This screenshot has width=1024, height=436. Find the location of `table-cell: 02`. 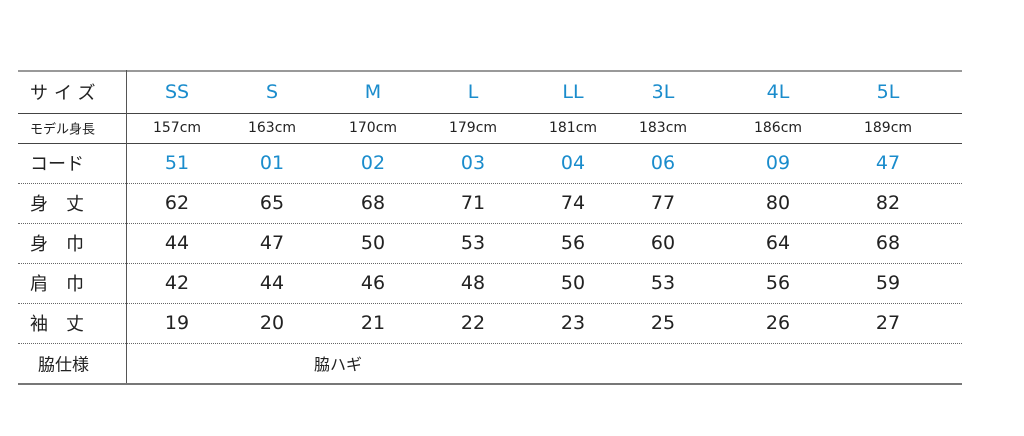

table-cell: 02 is located at coordinates (373, 163).